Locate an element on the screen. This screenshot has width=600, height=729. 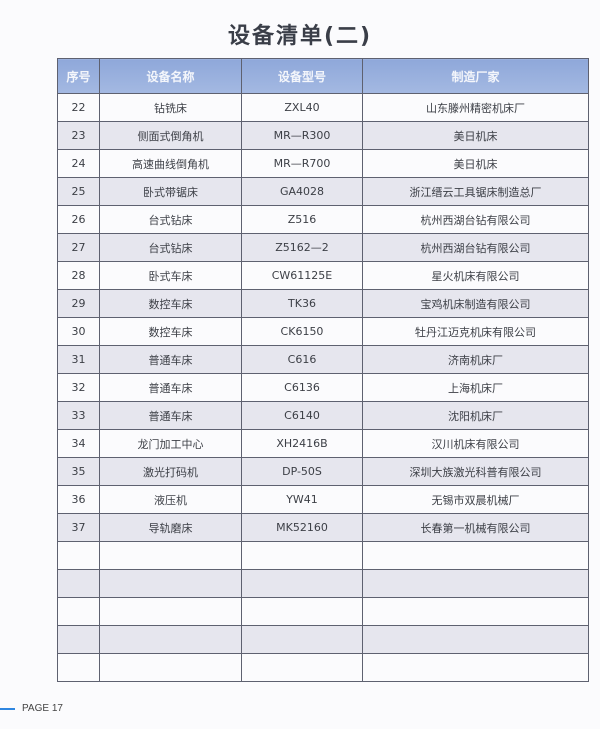
table-header-row: 序号 设备名称 设备型号 制造厂家 is located at coordinates (323, 76).